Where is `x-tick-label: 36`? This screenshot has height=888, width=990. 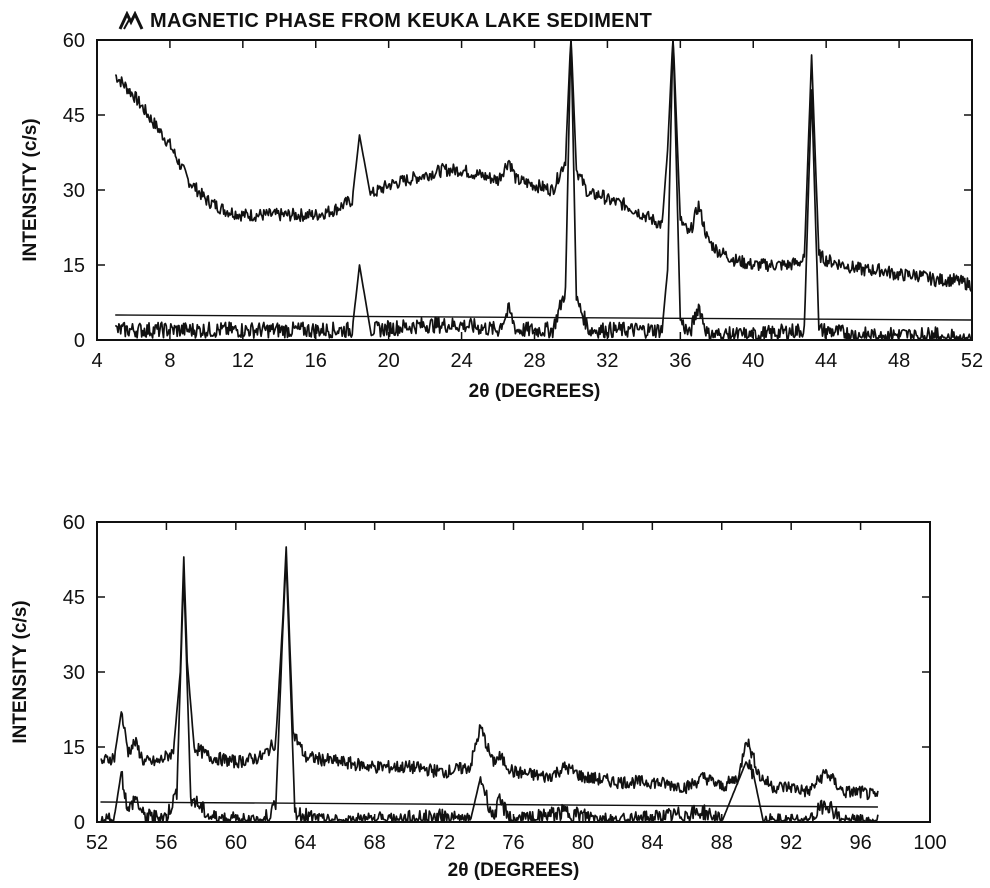 x-tick-label: 36 is located at coordinates (680, 361).